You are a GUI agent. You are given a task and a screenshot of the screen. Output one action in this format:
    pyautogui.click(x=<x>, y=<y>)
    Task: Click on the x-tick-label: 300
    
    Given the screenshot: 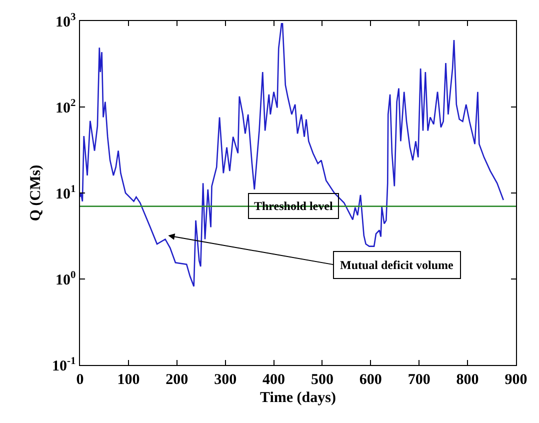 What is the action you would take?
    pyautogui.click(x=225, y=380)
    